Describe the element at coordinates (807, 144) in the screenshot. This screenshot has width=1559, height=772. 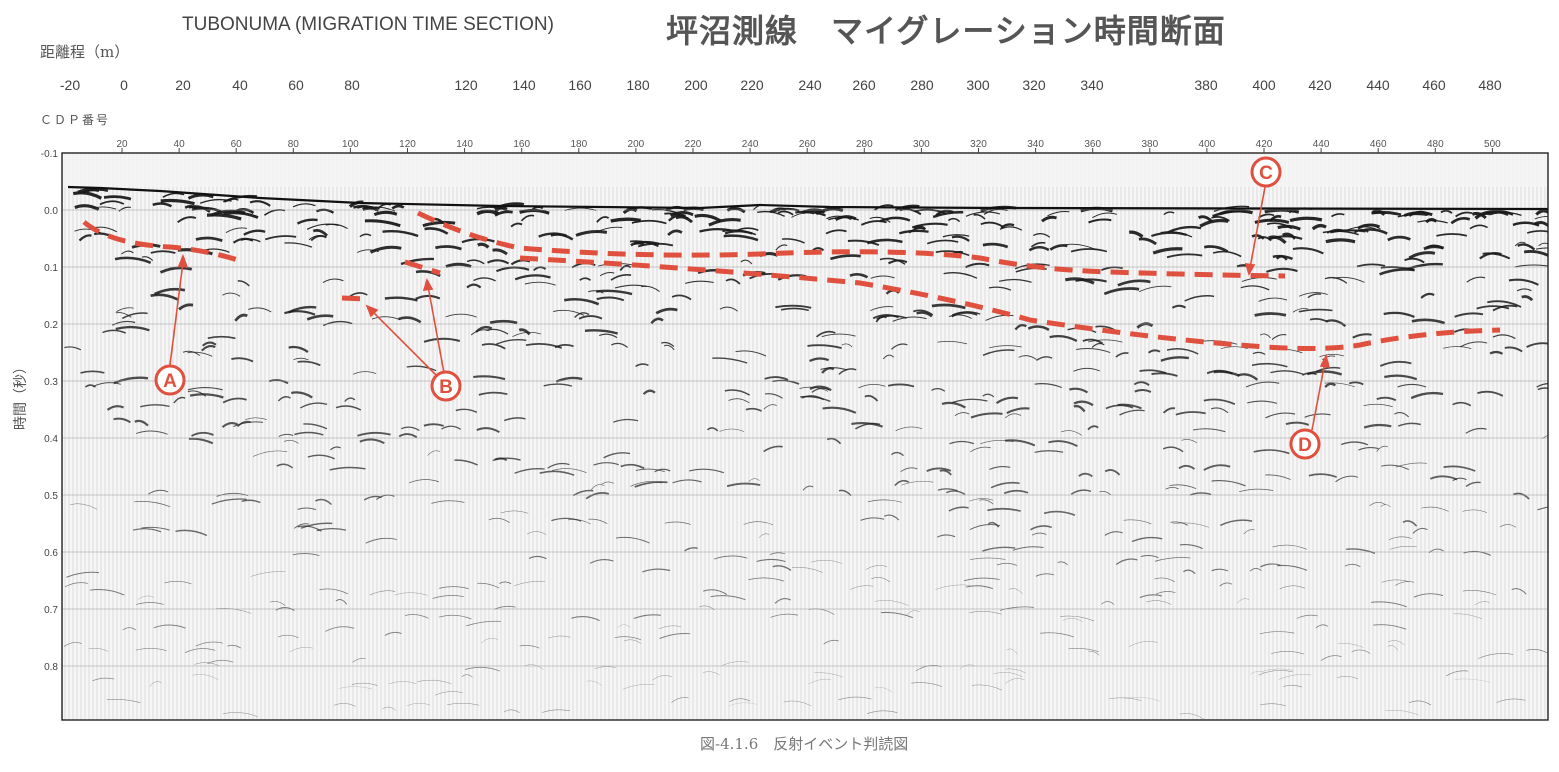
I see `cdp-tick-label: 260` at that location.